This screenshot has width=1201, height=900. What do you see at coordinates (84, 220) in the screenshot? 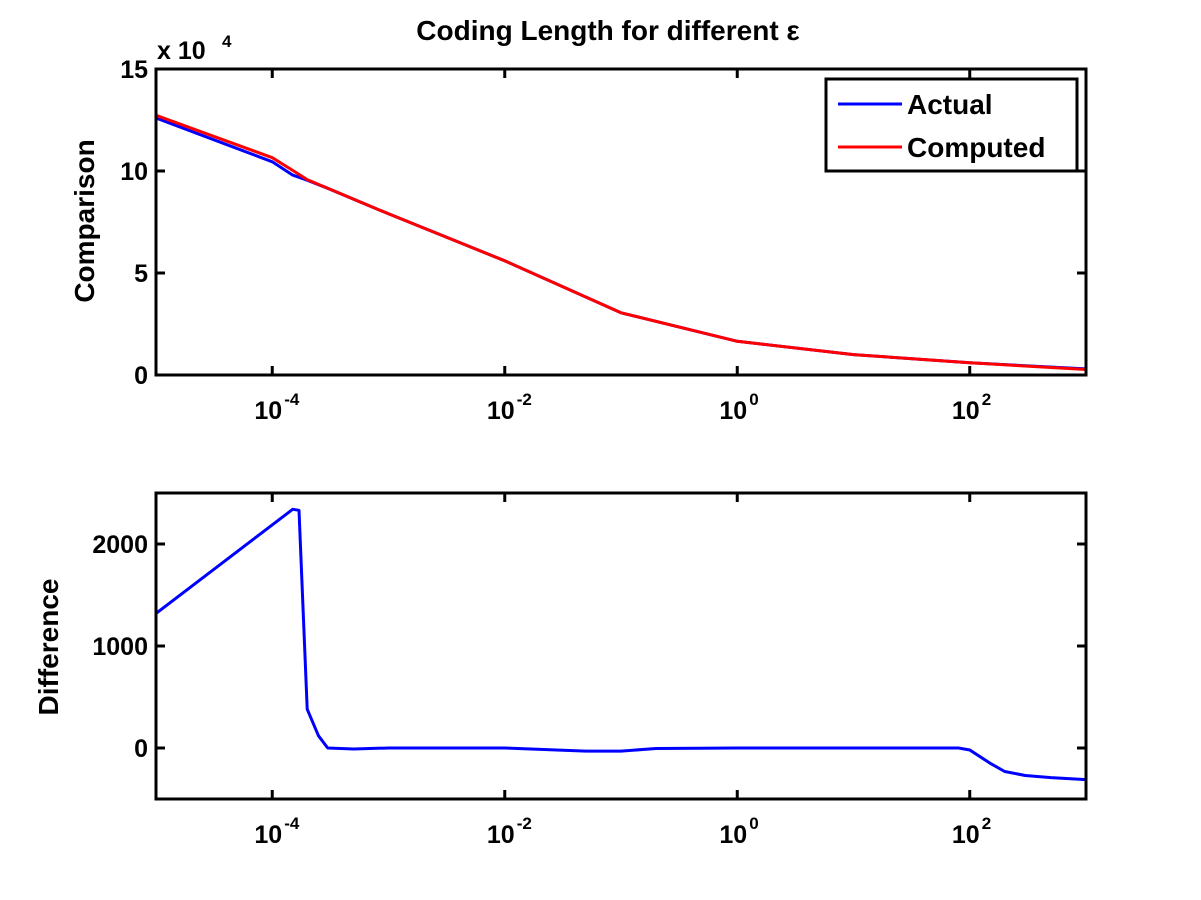
I see `y-axis-label-comparison: Comparison` at bounding box center [84, 220].